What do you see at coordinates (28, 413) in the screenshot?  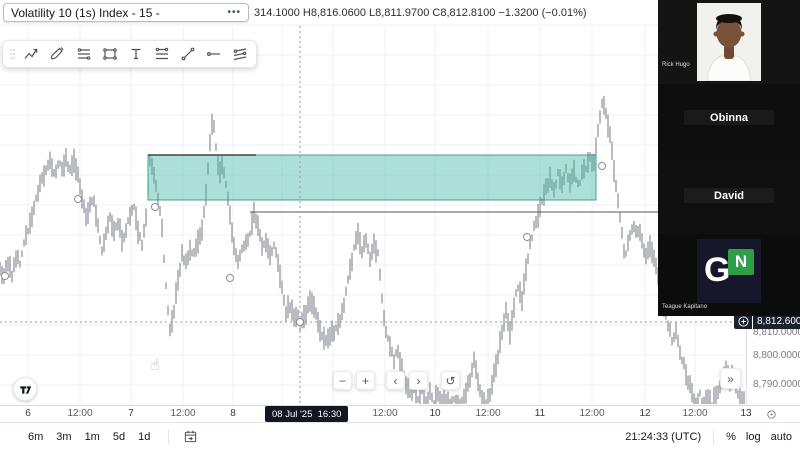 I see `time-tick-label: 6` at bounding box center [28, 413].